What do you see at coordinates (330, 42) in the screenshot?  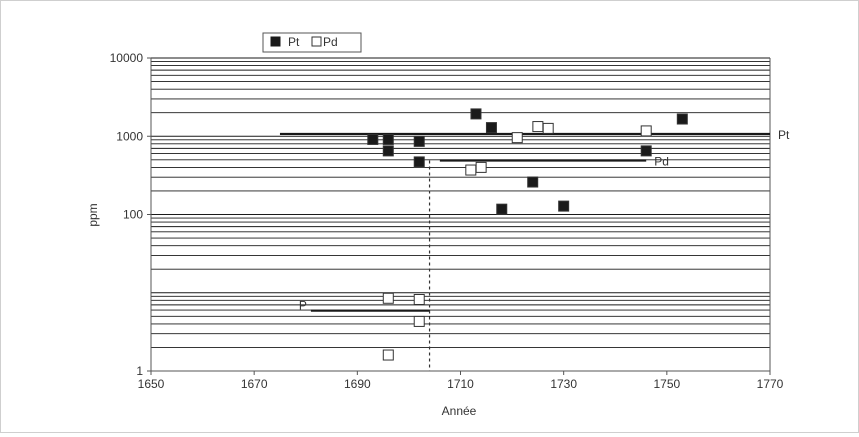 I see `legend-label-pd: Pd` at bounding box center [330, 42].